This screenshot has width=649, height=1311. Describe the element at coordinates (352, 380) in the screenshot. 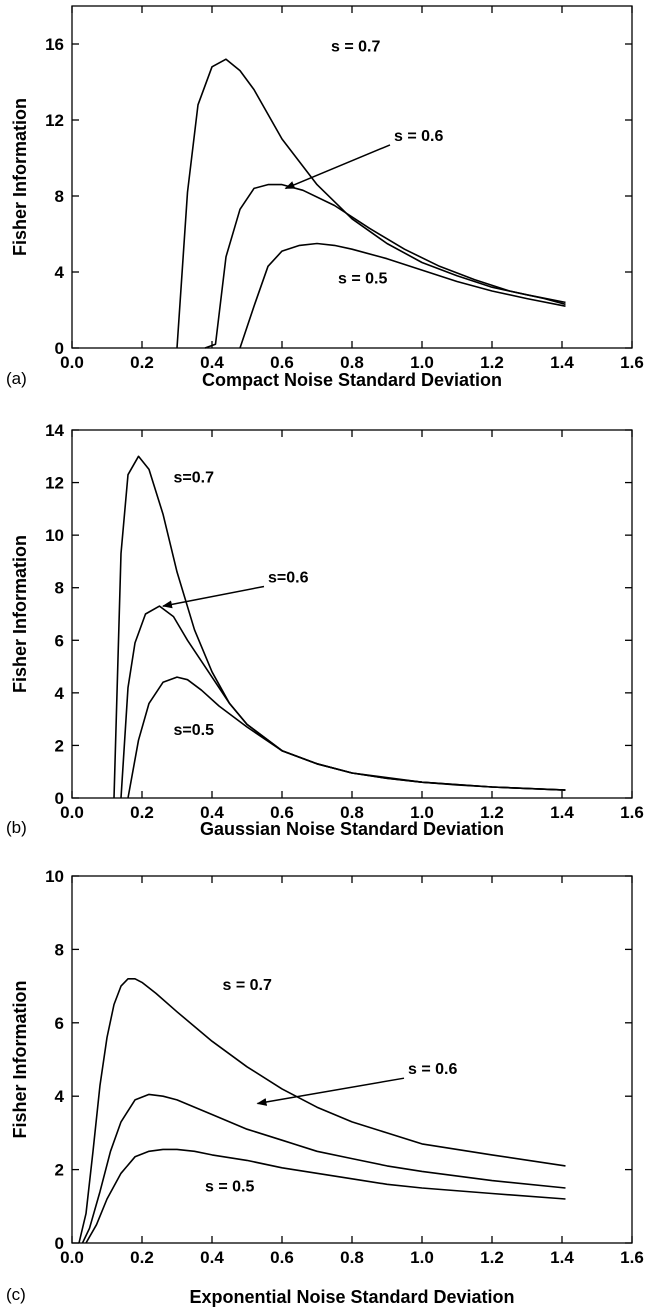

I see `x-axis-label: Compact Noise Standard Deviation` at that location.